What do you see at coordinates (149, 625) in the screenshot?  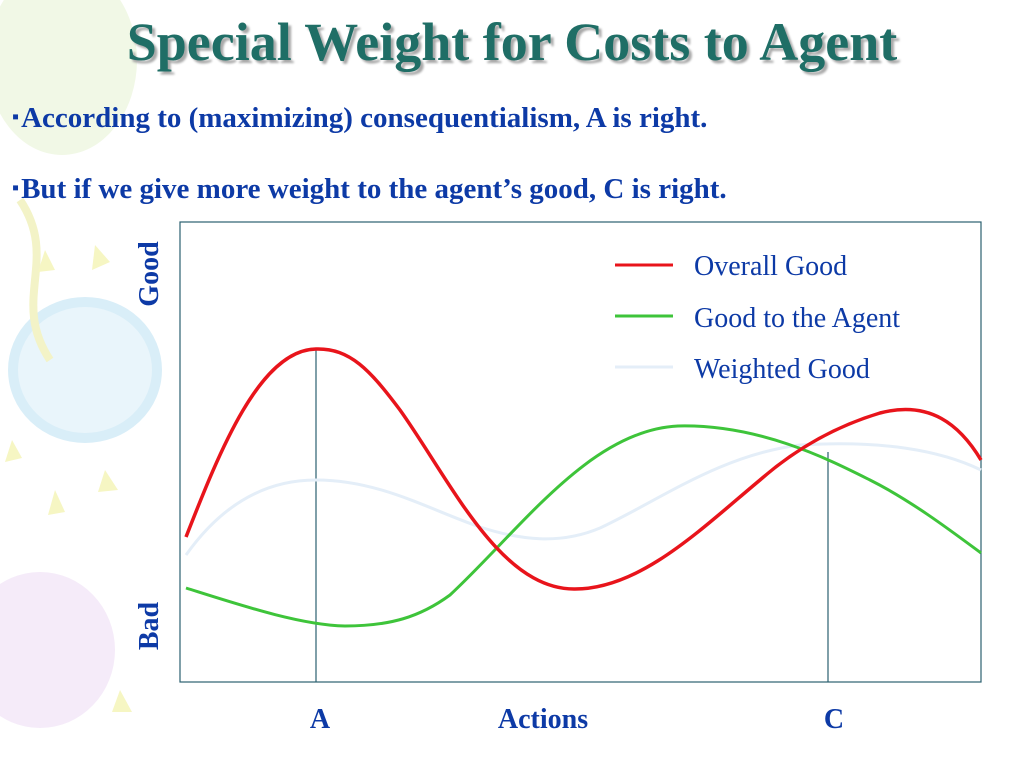 I see `y-bottom-label: Bad` at bounding box center [149, 625].